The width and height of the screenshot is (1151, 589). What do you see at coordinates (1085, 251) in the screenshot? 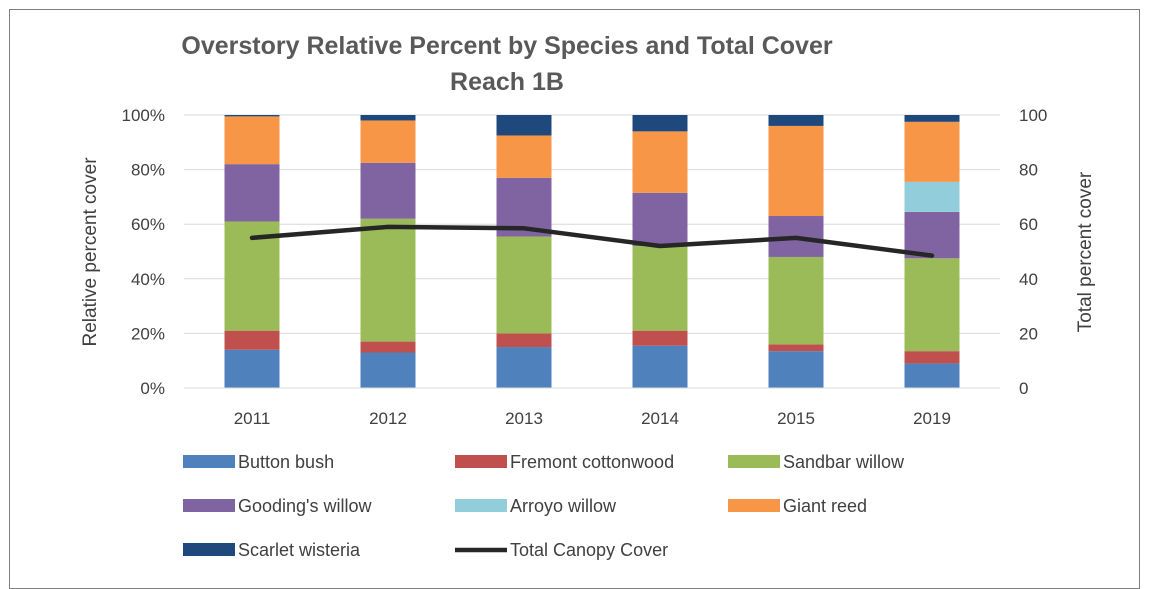
I see `y2-axis-title: Total percent cover` at bounding box center [1085, 251].